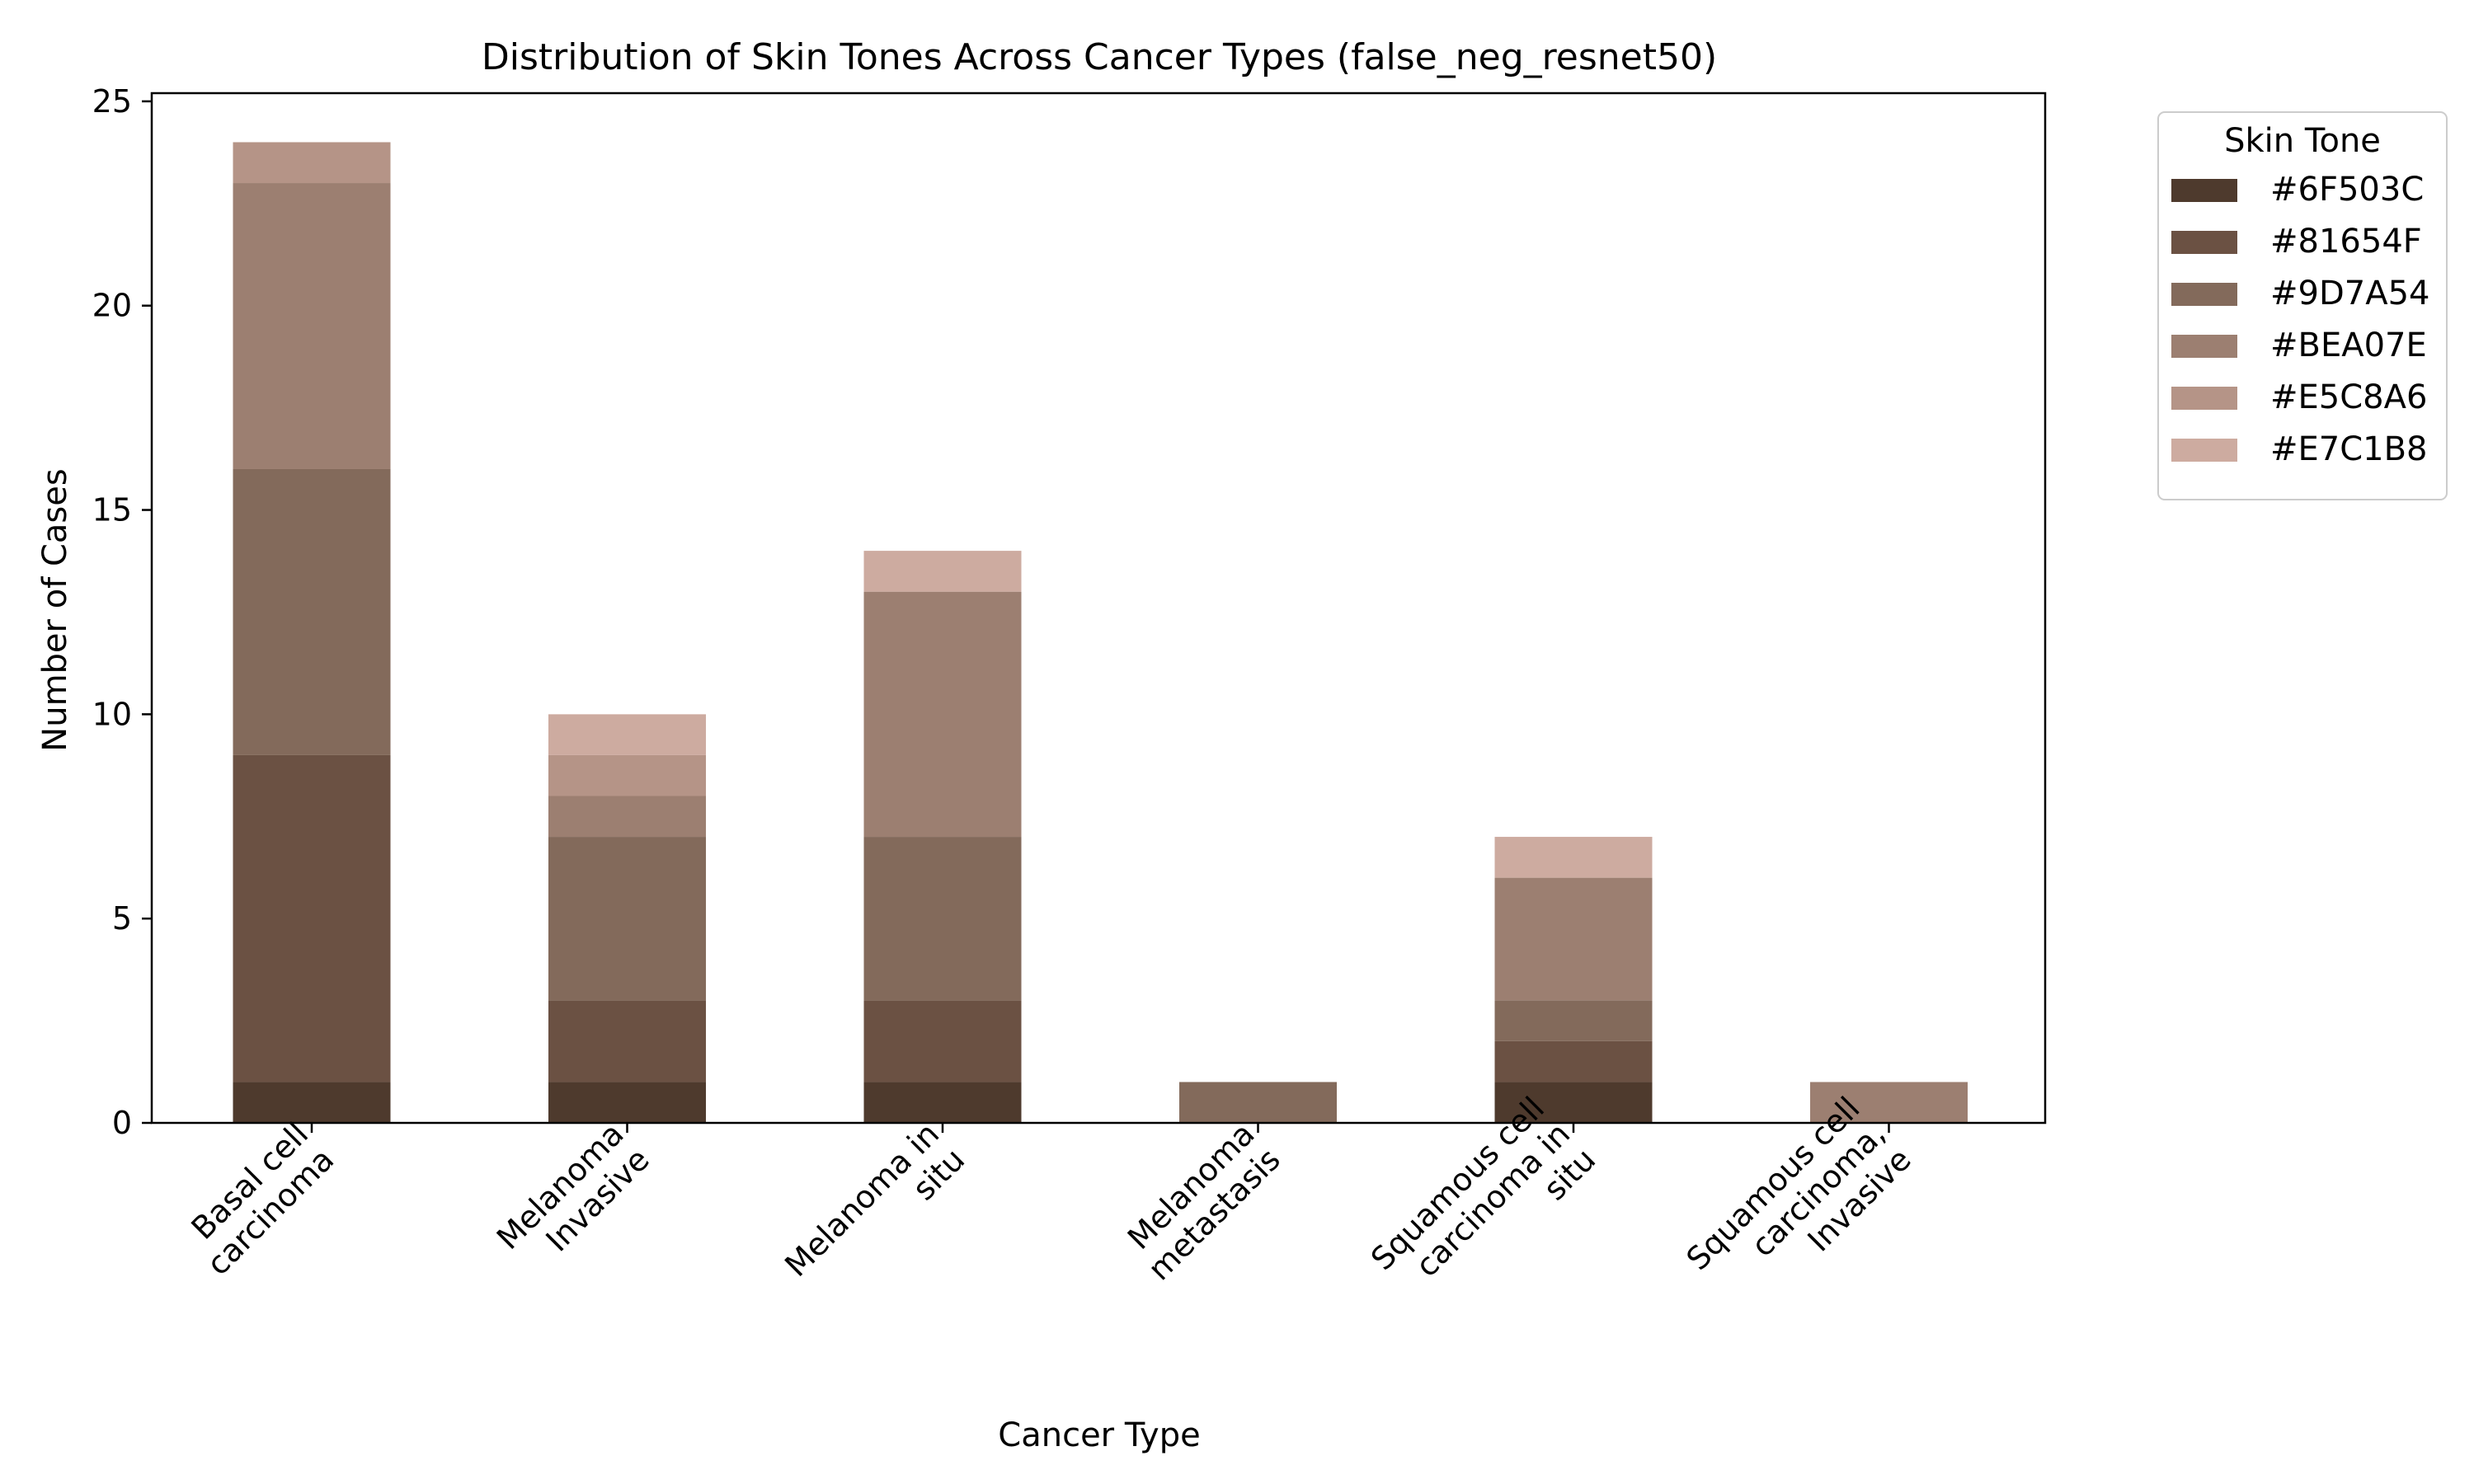 The image size is (2474, 1484). What do you see at coordinates (112, 714) in the screenshot?
I see `y-tick-label: 10` at bounding box center [112, 714].